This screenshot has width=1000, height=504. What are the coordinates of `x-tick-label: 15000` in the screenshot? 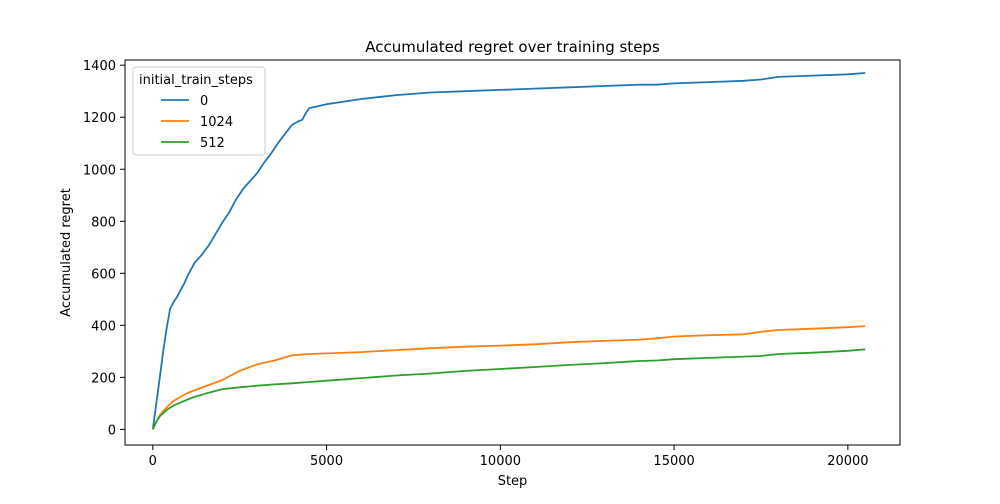 It's located at (673, 461).